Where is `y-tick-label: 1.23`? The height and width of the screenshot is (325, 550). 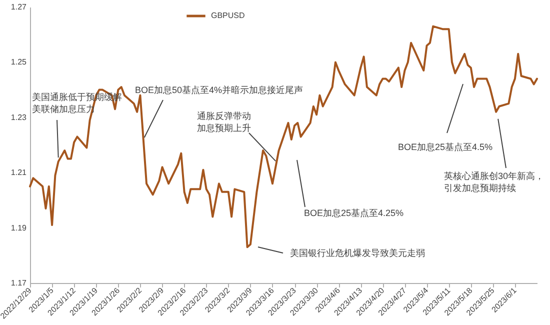 y-tick-label: 1.23 is located at coordinates (19, 117).